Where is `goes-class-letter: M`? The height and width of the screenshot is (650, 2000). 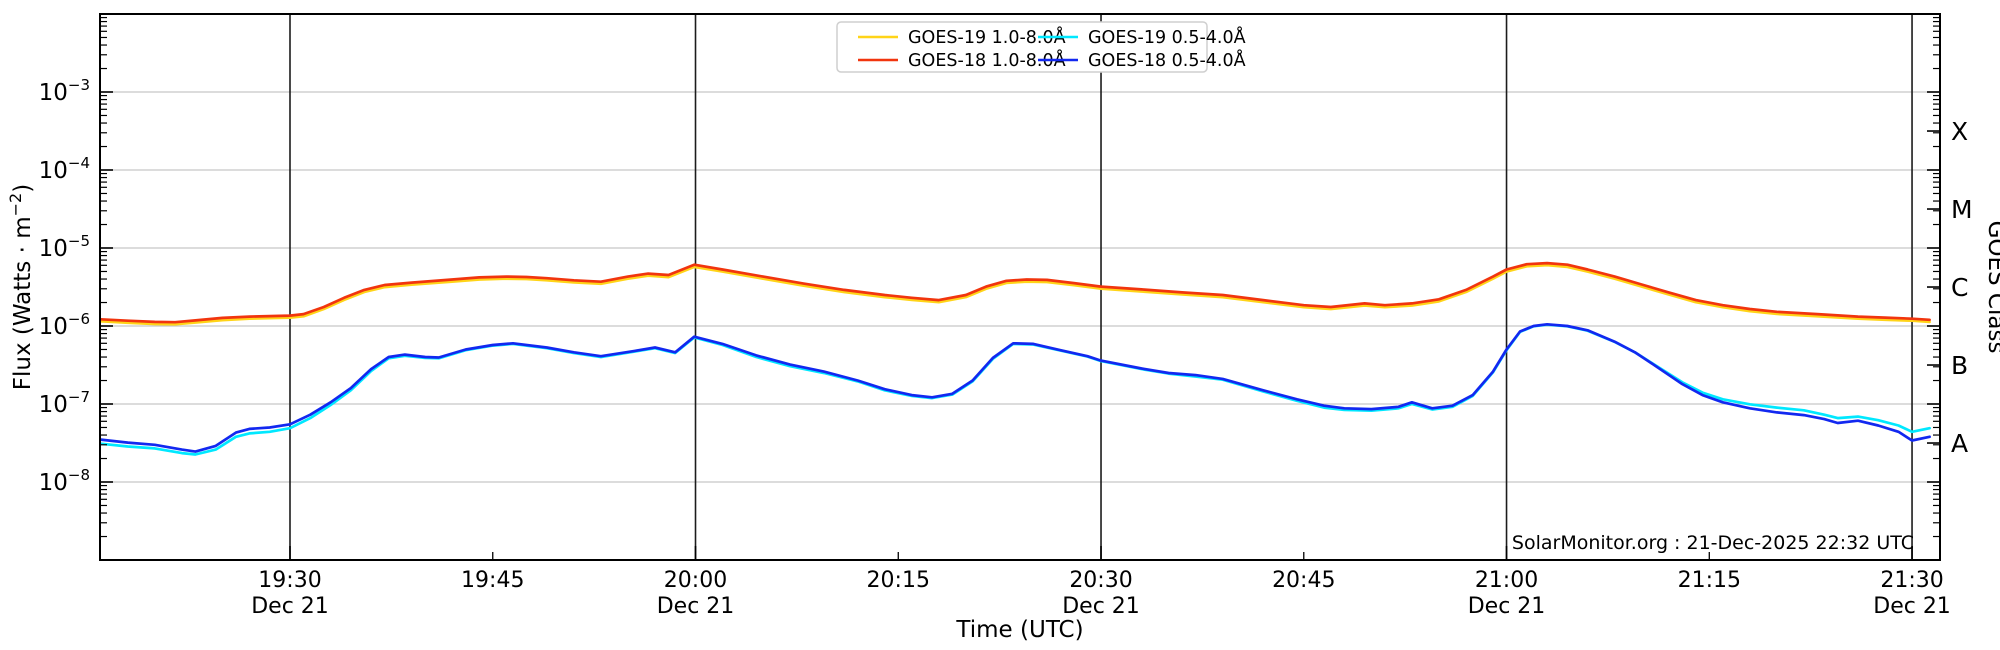 goes-class-letter: M is located at coordinates (1962, 209).